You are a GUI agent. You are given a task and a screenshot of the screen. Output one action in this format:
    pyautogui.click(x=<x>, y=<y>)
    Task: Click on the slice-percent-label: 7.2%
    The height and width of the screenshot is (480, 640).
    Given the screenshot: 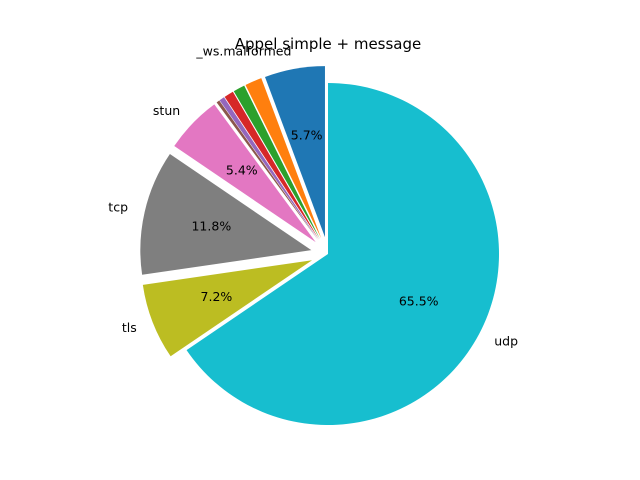 What is the action you would take?
    pyautogui.click(x=217, y=296)
    